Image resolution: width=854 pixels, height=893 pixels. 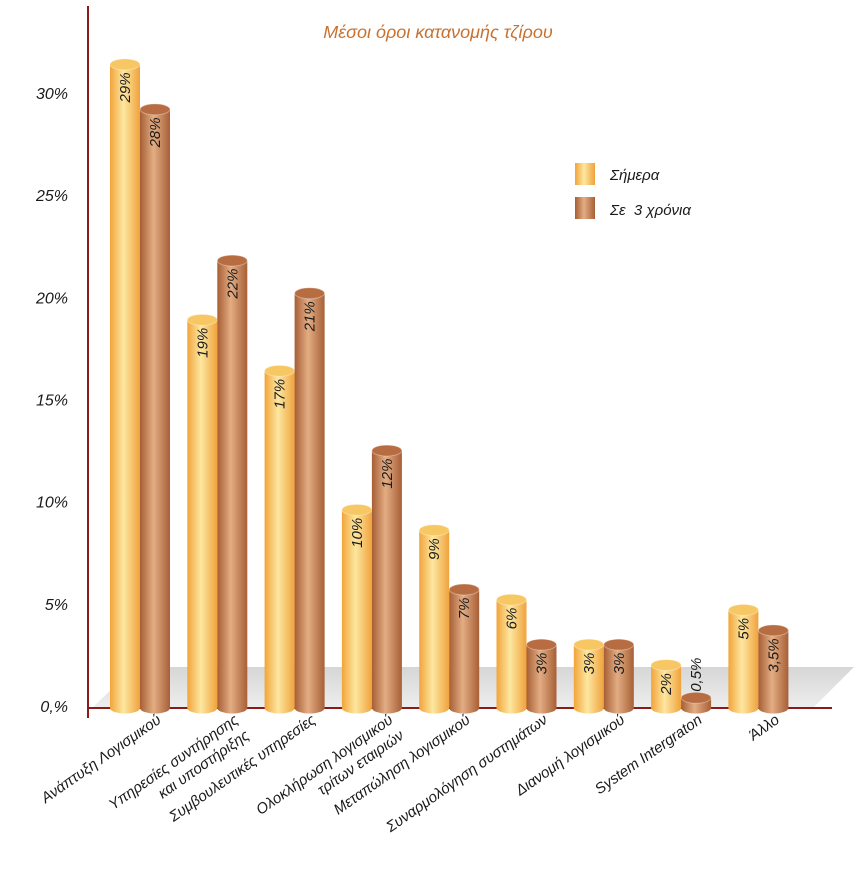 What do you see at coordinates (310, 316) in the screenshot?
I see `bar-value-label: 21%` at bounding box center [310, 316].